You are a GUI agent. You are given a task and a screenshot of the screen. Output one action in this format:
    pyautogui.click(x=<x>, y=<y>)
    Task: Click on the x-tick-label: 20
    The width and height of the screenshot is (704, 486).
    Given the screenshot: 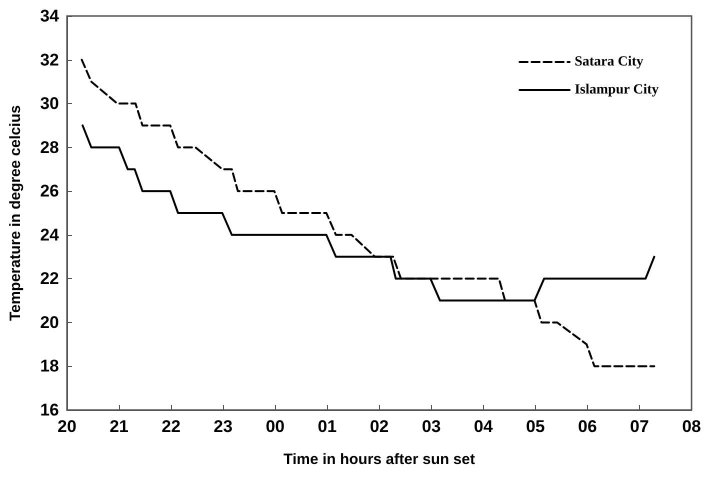 What is the action you would take?
    pyautogui.click(x=67, y=426)
    